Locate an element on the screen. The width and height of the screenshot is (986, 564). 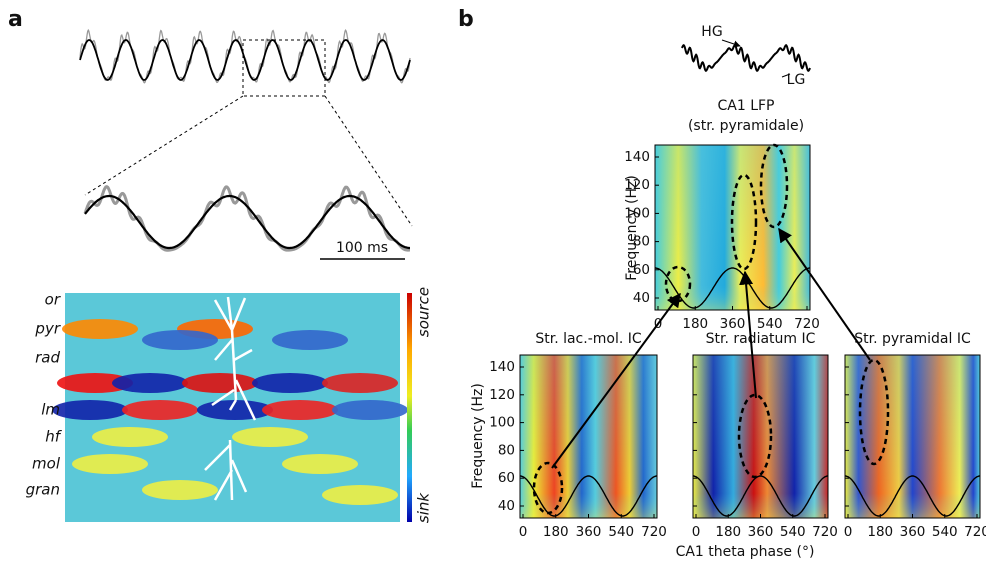
trace-label: HG is located at coordinates (711, 32).